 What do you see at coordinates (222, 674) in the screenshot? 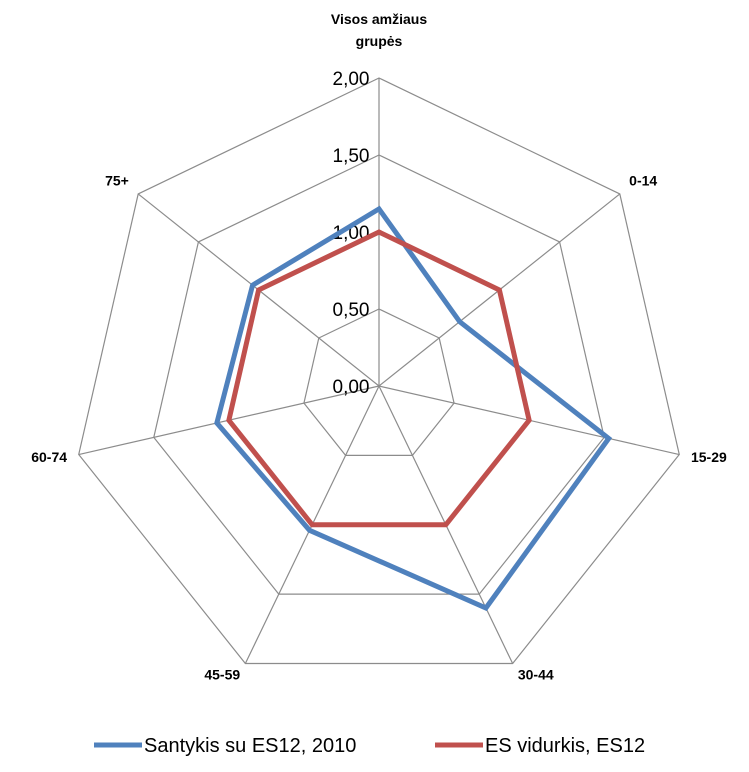
I see `category-label: 45-59` at bounding box center [222, 674].